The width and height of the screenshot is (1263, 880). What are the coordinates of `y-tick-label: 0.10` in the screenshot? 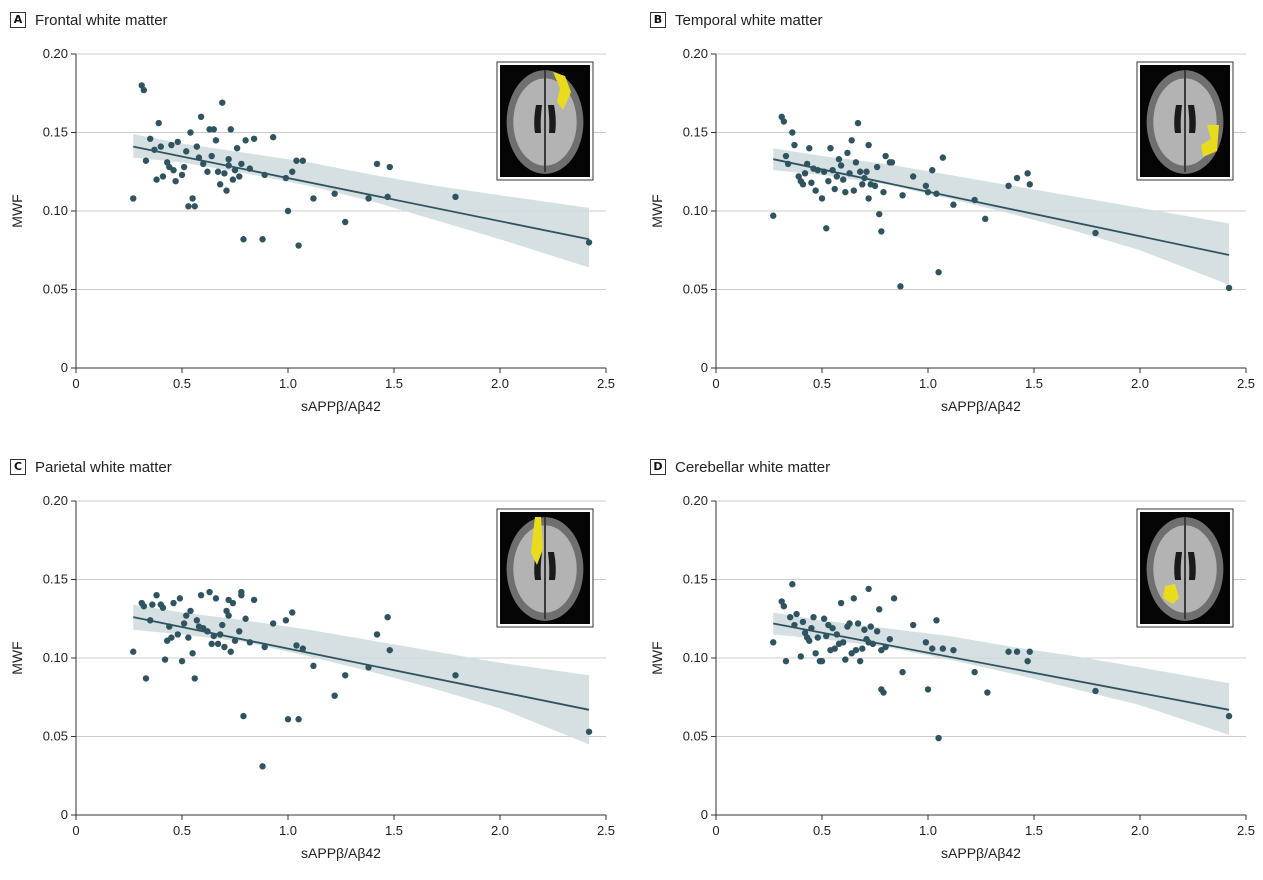 It's located at (55, 210).